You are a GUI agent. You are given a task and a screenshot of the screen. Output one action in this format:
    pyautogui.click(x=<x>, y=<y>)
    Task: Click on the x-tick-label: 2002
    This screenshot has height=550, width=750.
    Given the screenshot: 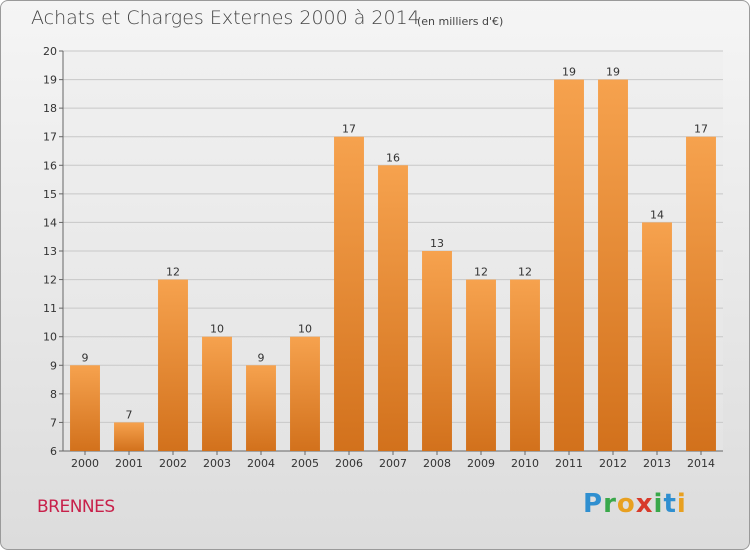 What is the action you would take?
    pyautogui.click(x=173, y=463)
    